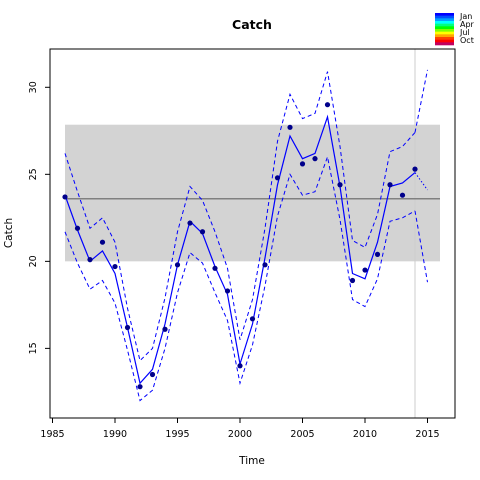  I want to click on y-tick-label: 20, so click(33, 261).